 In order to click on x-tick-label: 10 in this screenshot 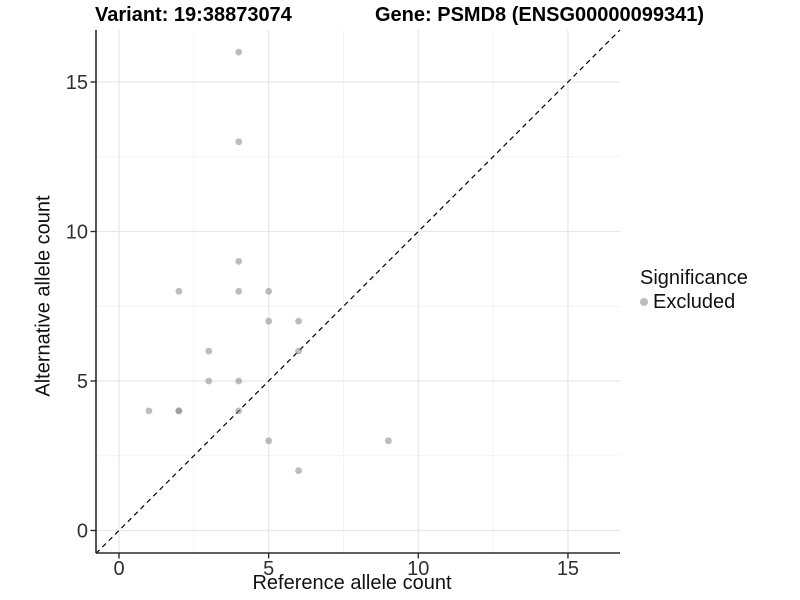, I will do `click(418, 569)`.